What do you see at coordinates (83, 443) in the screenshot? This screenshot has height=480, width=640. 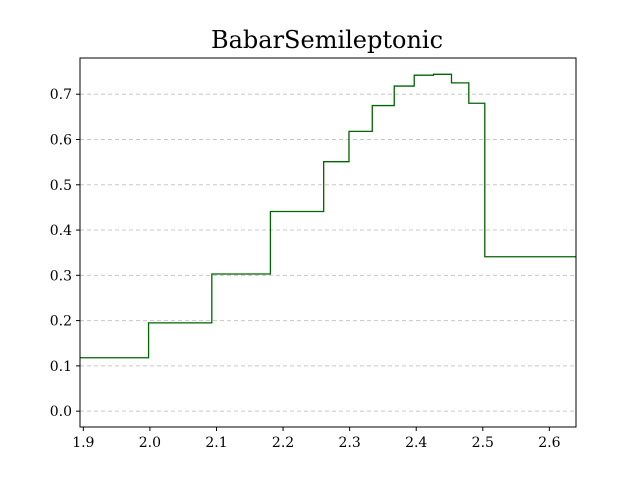 I see `x-tick-label: 1.9` at bounding box center [83, 443].